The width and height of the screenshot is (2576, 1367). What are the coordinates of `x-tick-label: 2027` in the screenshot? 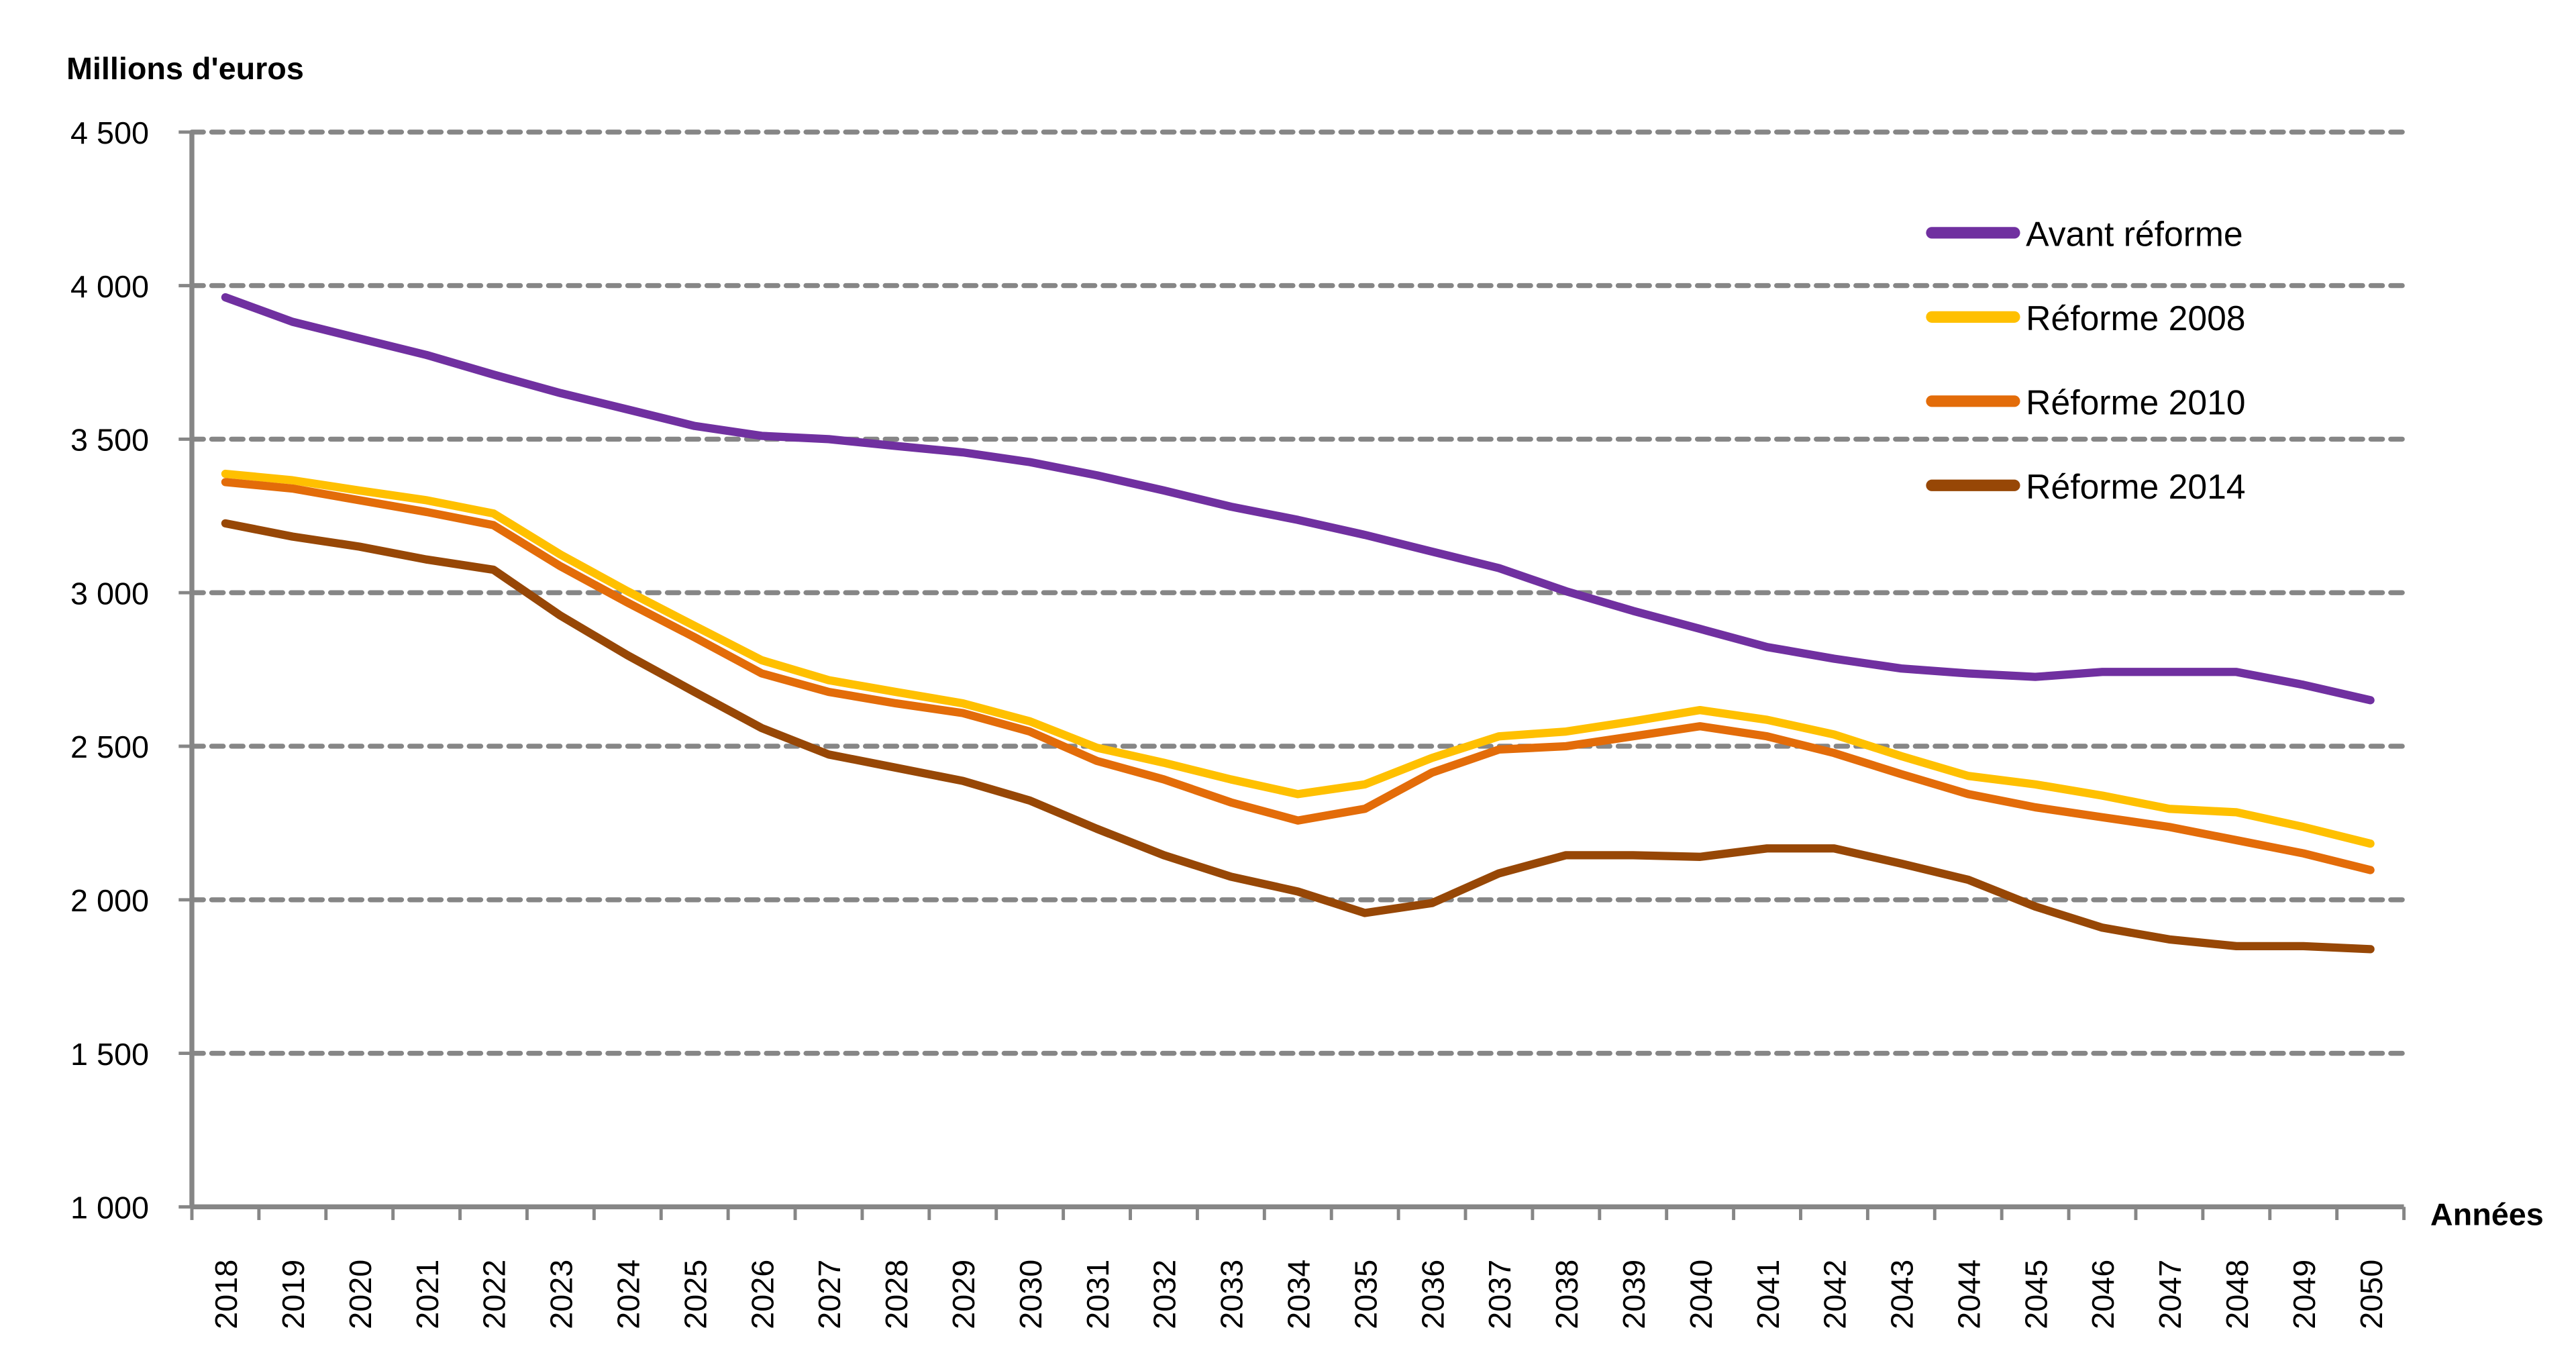 It's located at (829, 1294).